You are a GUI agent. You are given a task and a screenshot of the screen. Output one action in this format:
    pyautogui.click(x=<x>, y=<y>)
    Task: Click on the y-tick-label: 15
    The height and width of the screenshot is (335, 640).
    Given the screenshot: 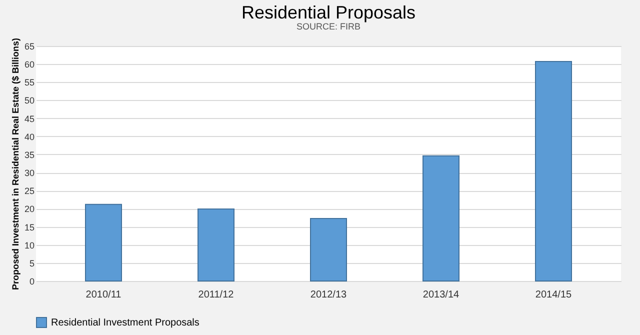 What is the action you would take?
    pyautogui.click(x=29, y=227)
    